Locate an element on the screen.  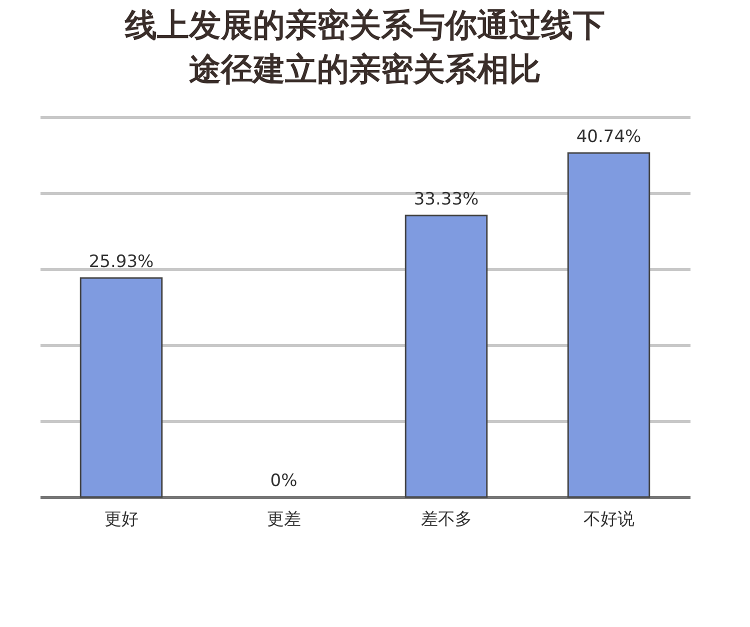
data-label: 25.93% is located at coordinates (121, 262).